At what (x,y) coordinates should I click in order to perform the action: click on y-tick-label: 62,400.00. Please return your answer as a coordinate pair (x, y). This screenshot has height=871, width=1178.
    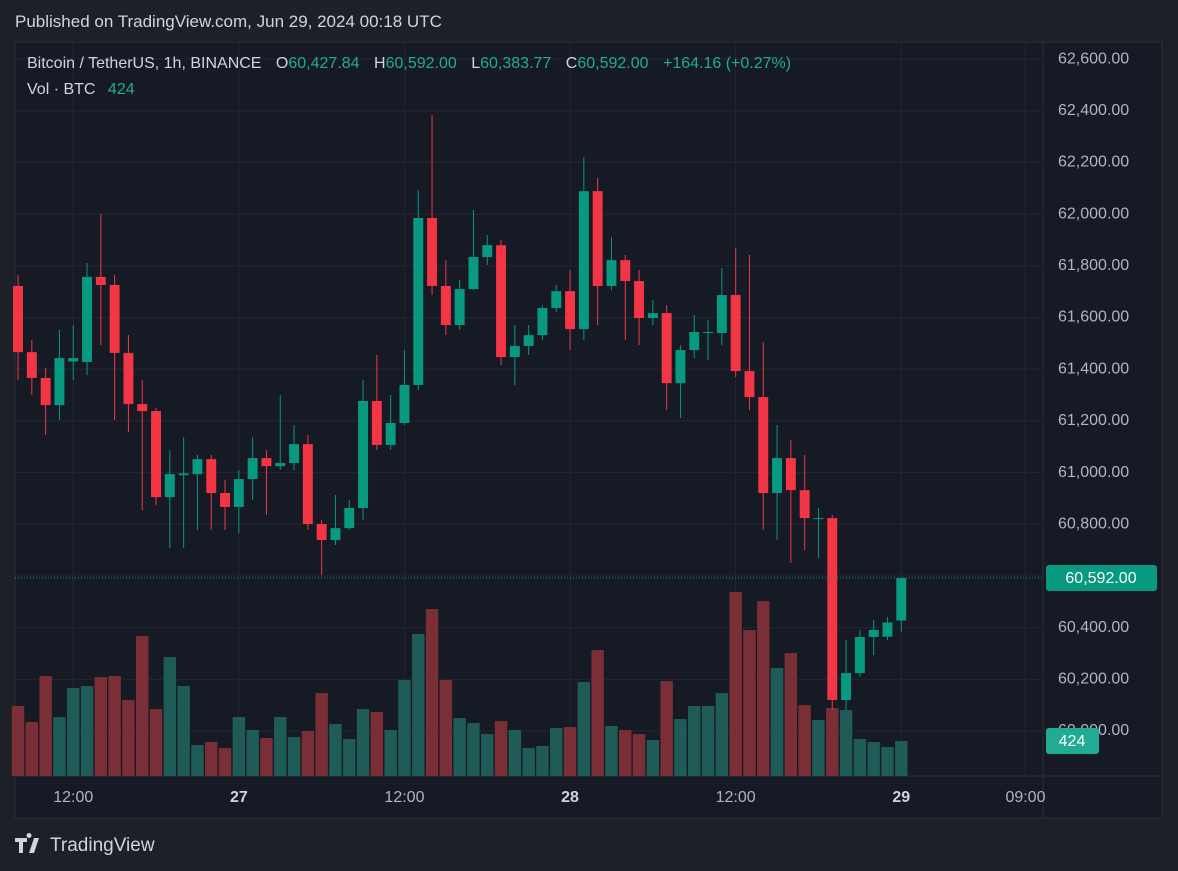
    Looking at the image, I should click on (1093, 110).